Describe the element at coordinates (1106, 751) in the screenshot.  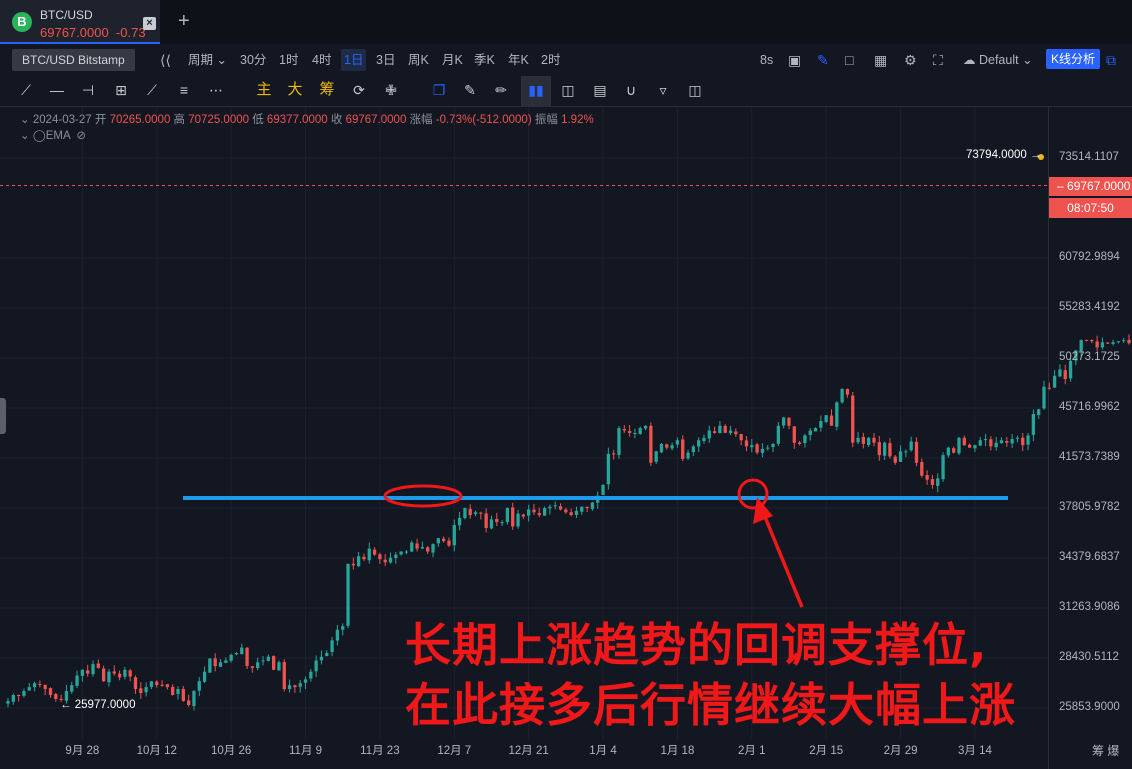
I see `bottom-right-buttons: 筹 爆` at that location.